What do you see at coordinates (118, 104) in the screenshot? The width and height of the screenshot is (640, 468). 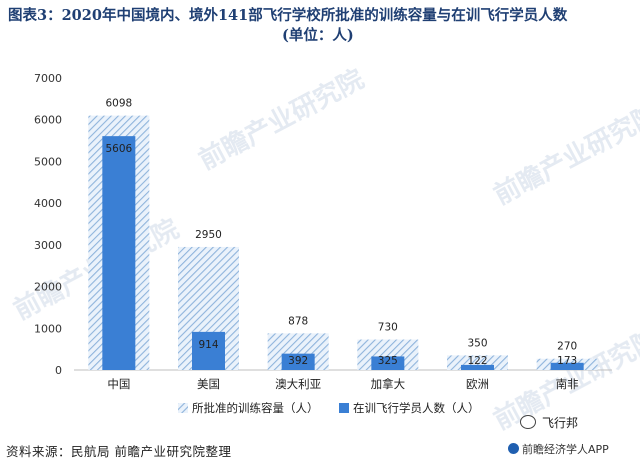 I see `capacity-value-label: 6098` at bounding box center [118, 104].